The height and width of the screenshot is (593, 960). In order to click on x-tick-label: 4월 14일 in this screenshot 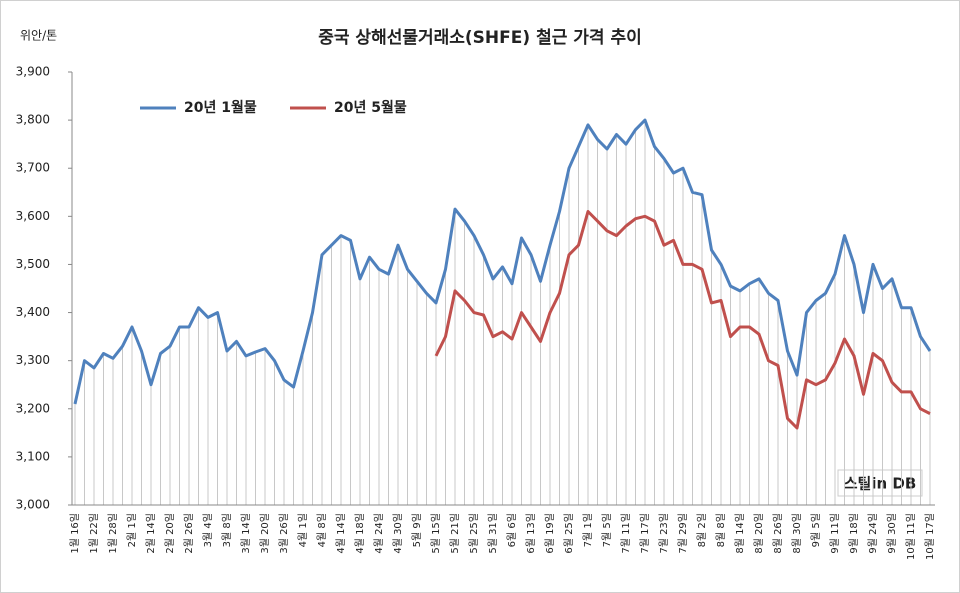, I will do `click(341, 533)`.